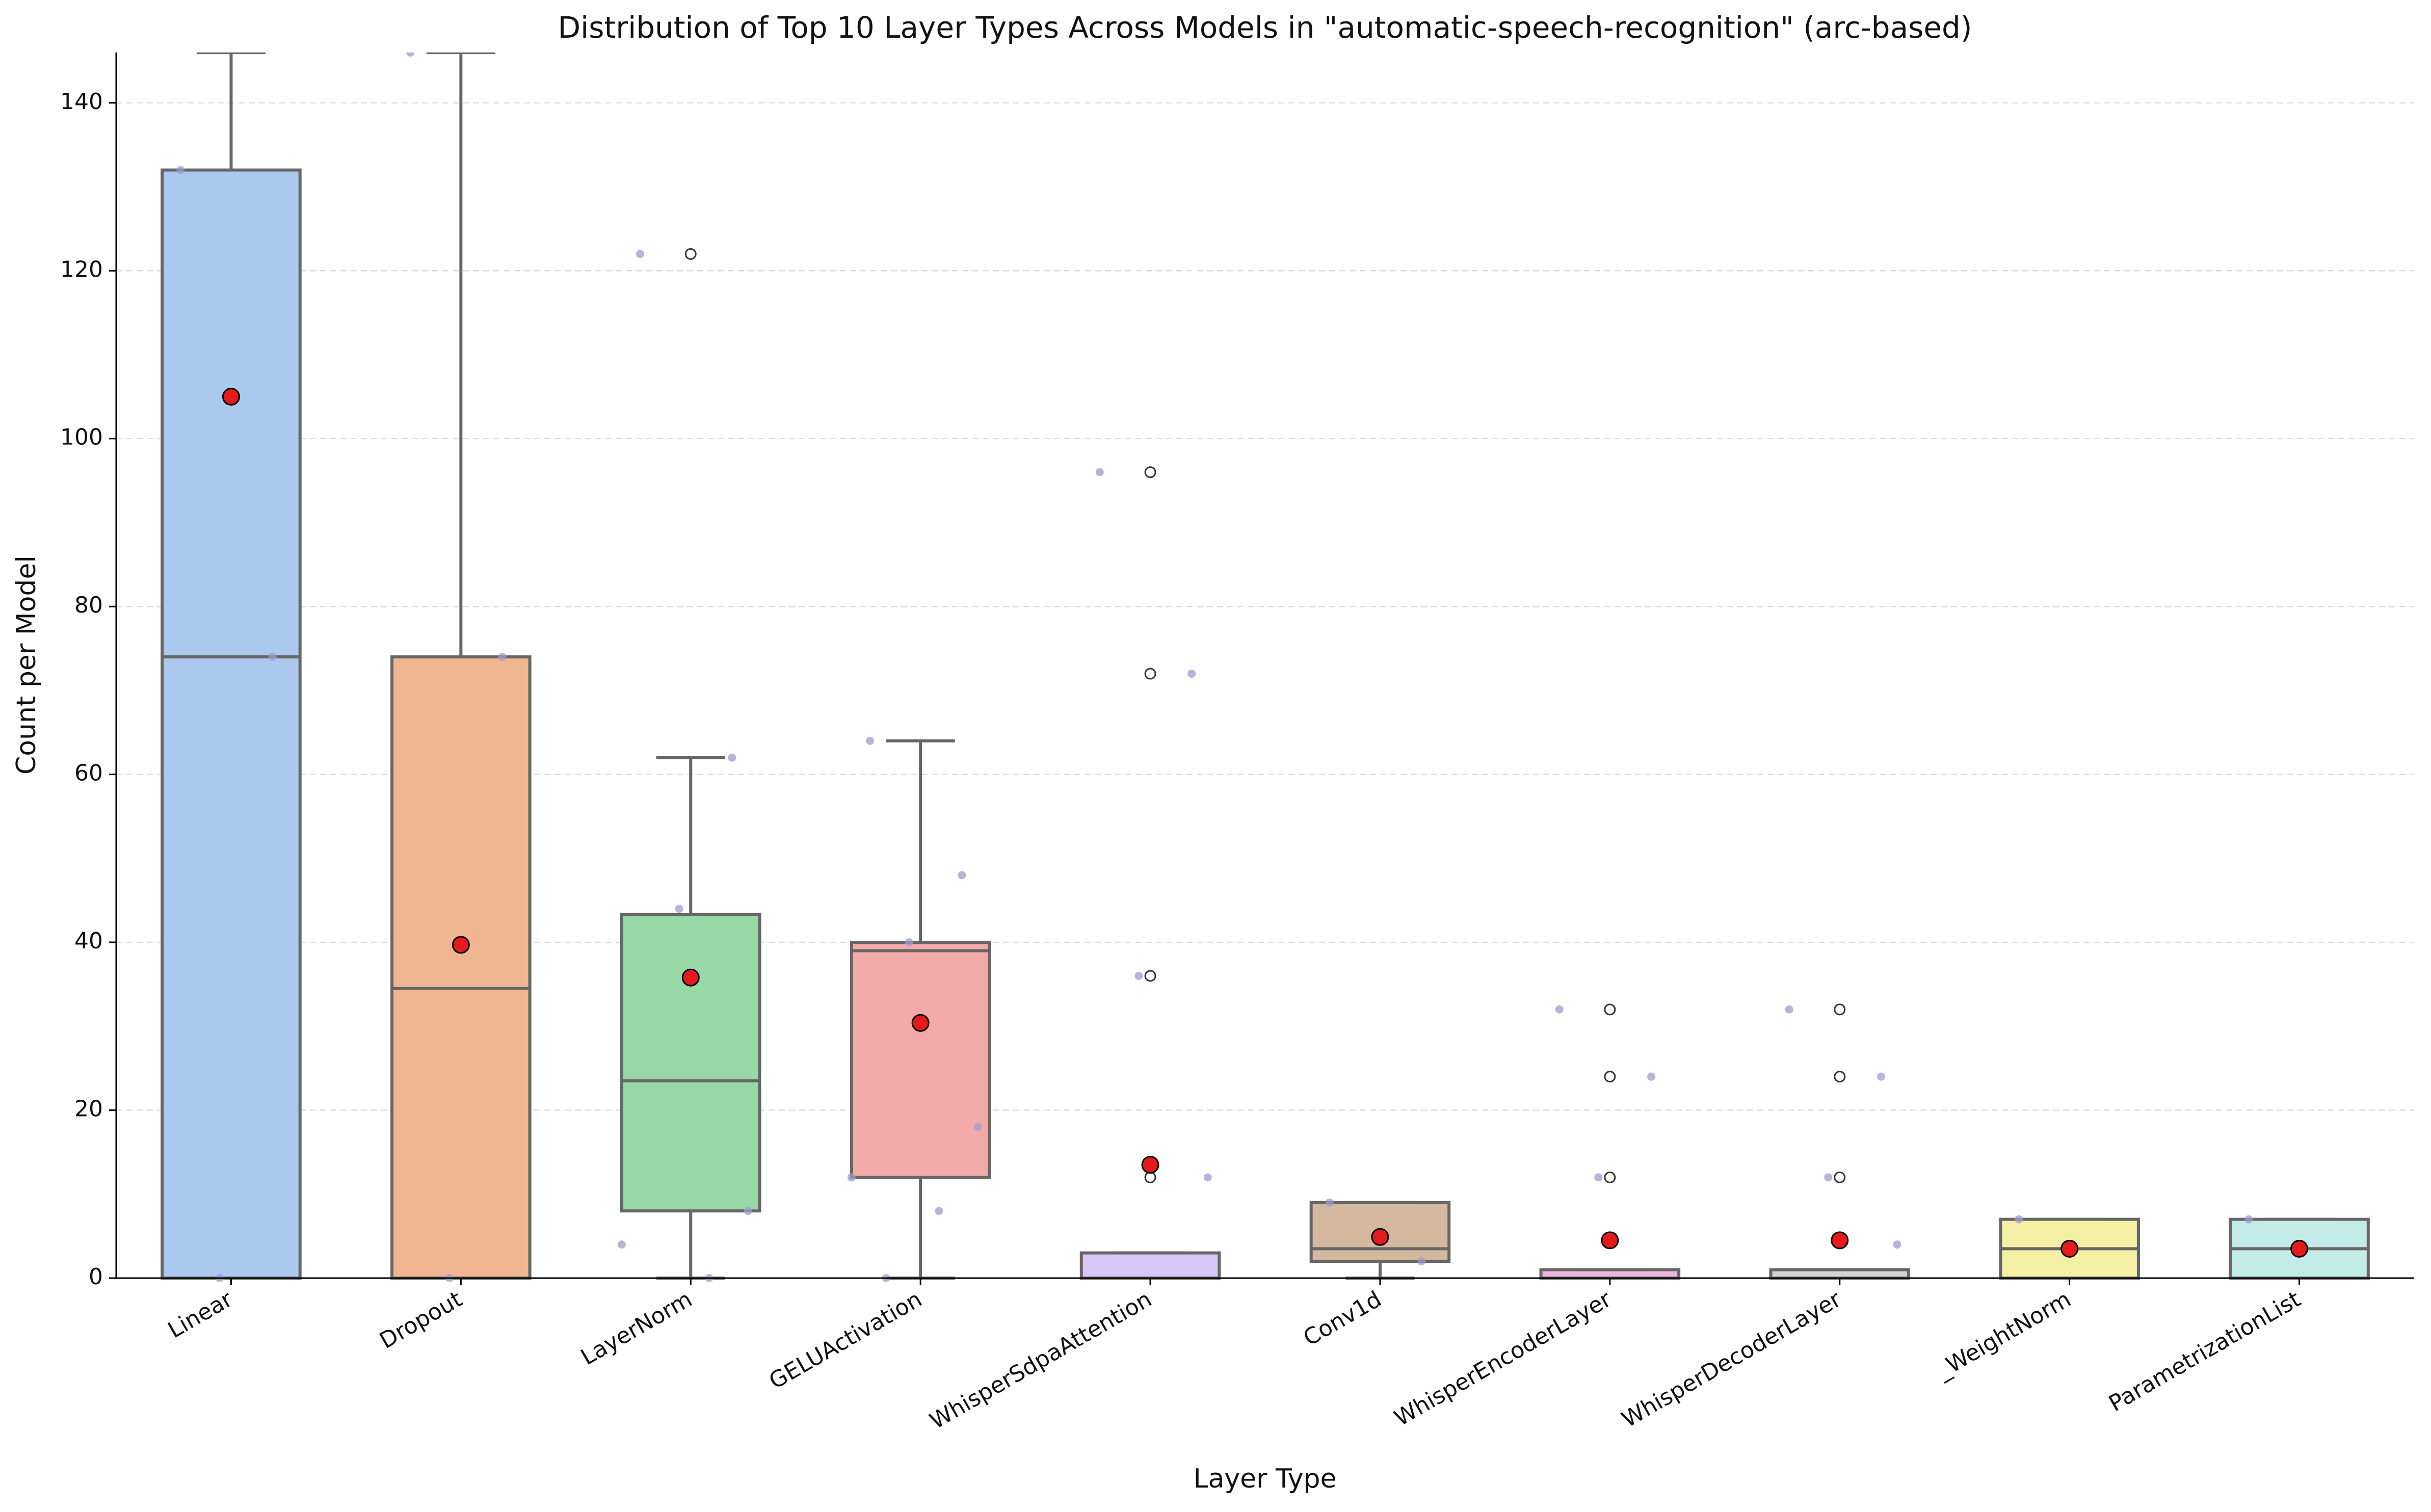 The height and width of the screenshot is (1512, 2431). Describe the element at coordinates (636, 1328) in the screenshot. I see `x-tick-label: LayerNorm` at that location.